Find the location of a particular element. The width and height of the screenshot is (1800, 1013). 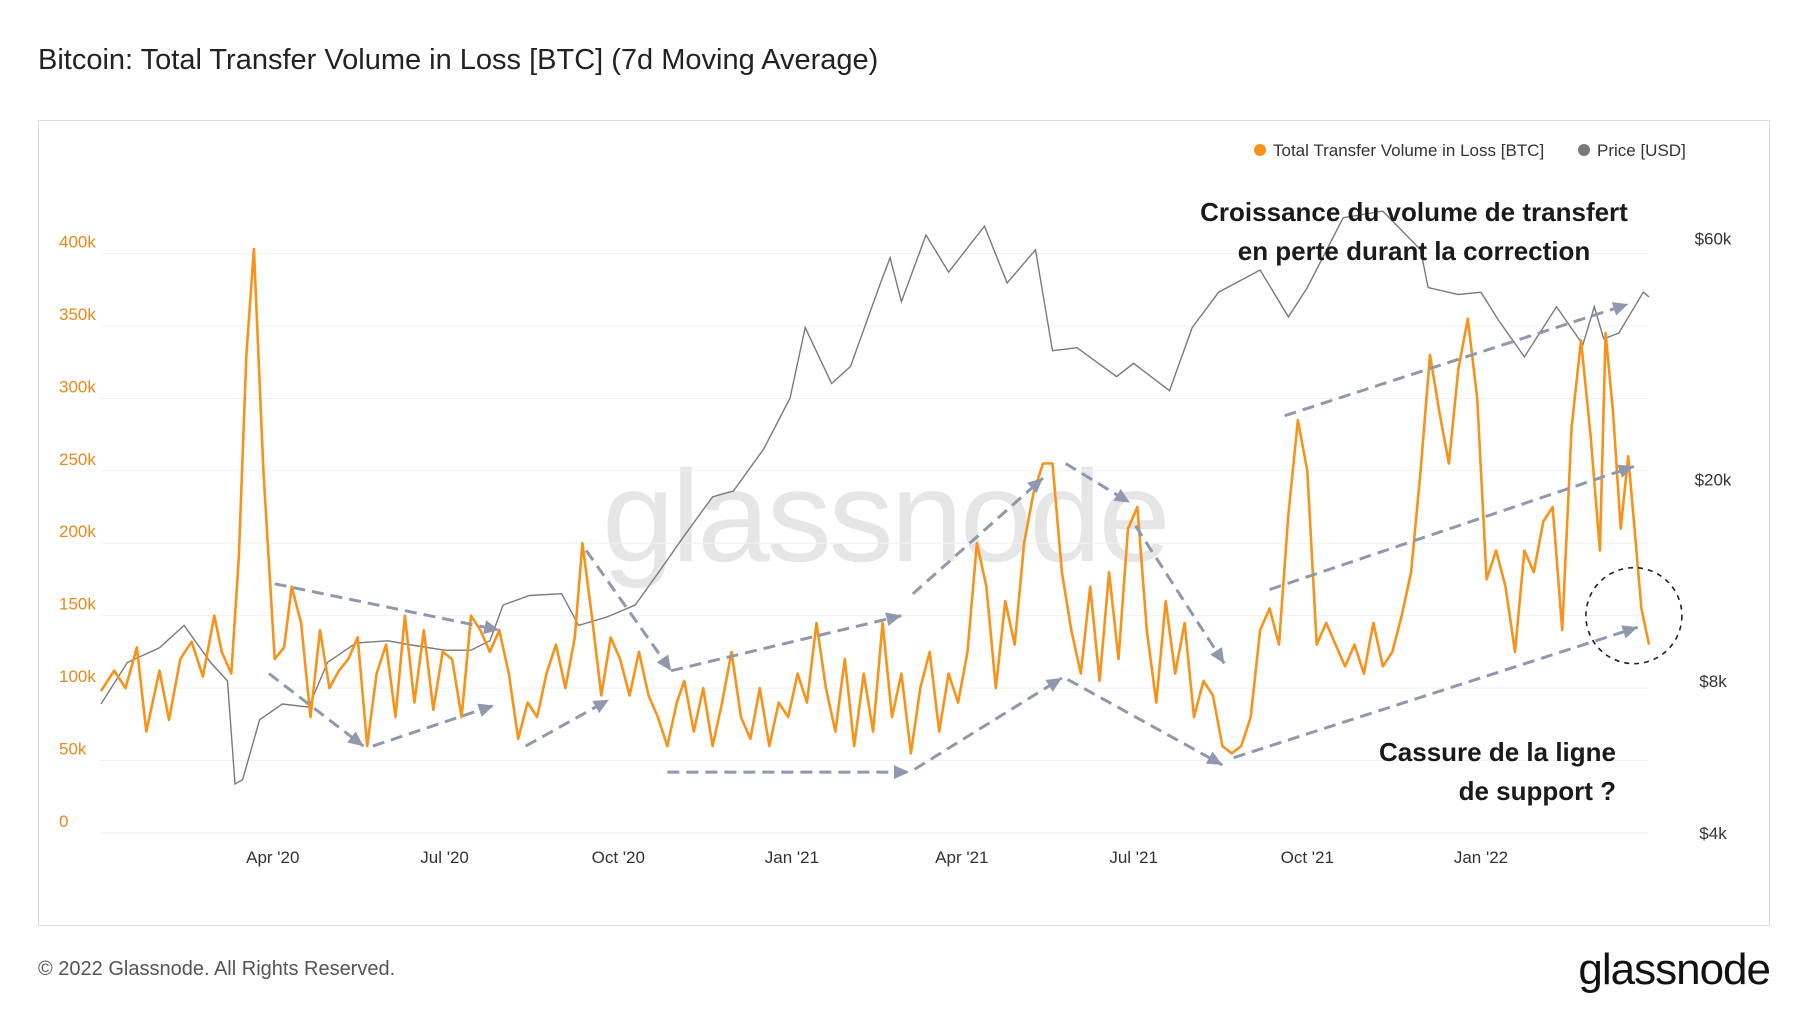

legend-price-dot is located at coordinates (1584, 150).